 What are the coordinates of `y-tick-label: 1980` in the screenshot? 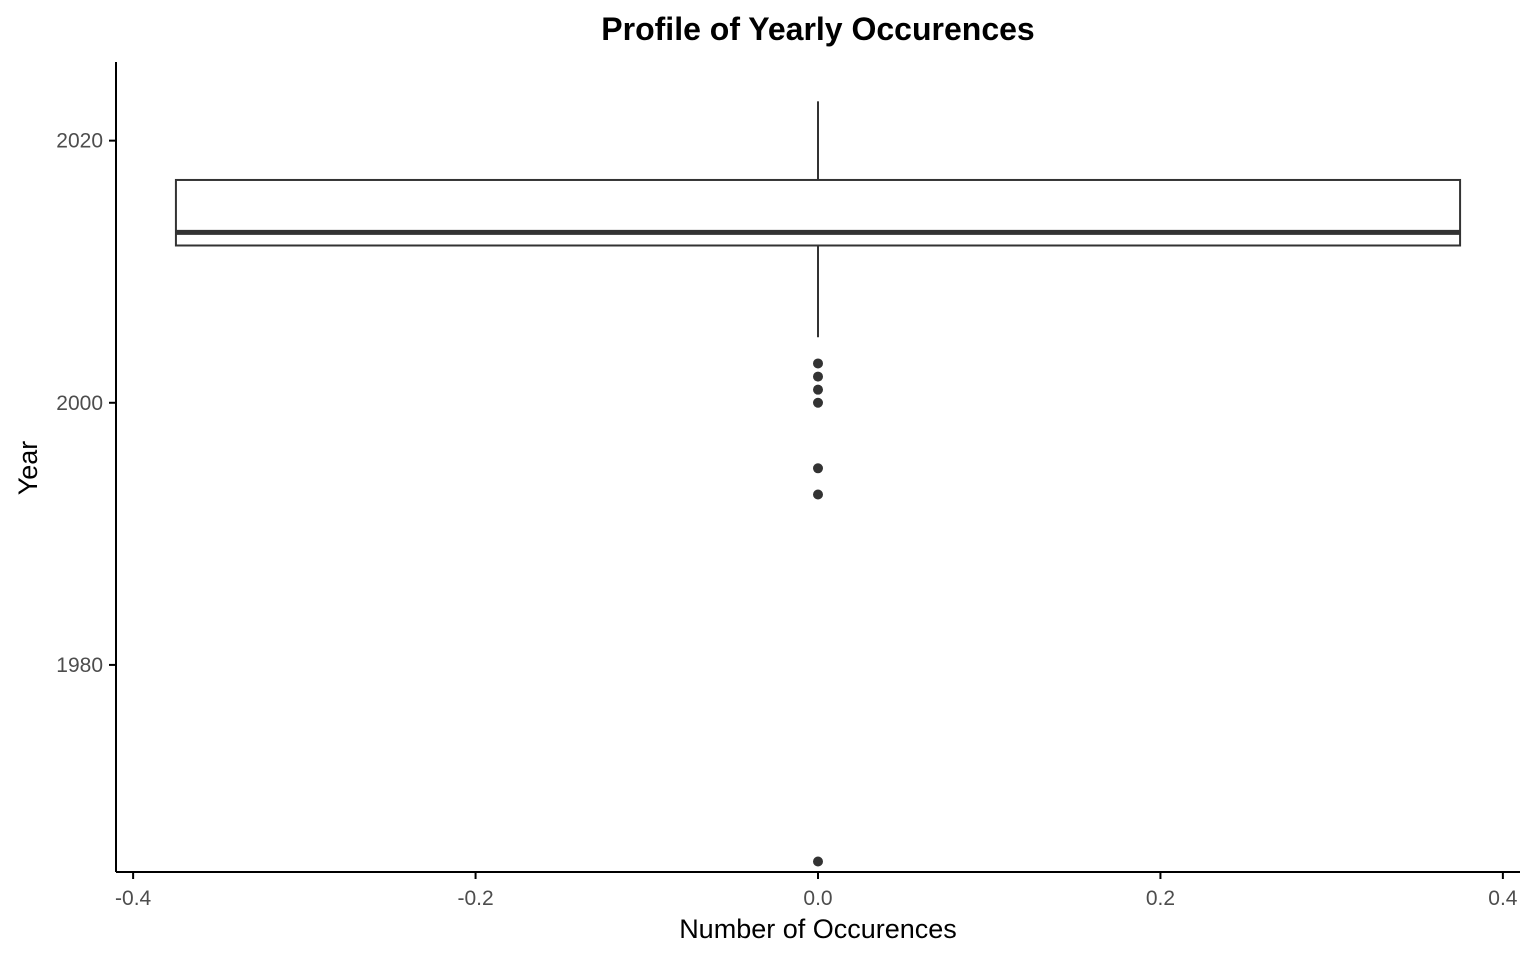 It's located at (79, 665).